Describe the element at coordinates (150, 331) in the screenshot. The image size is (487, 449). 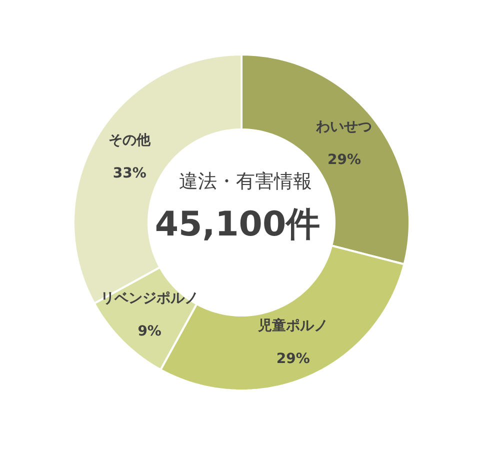
I see `data-label: 9%` at that location.